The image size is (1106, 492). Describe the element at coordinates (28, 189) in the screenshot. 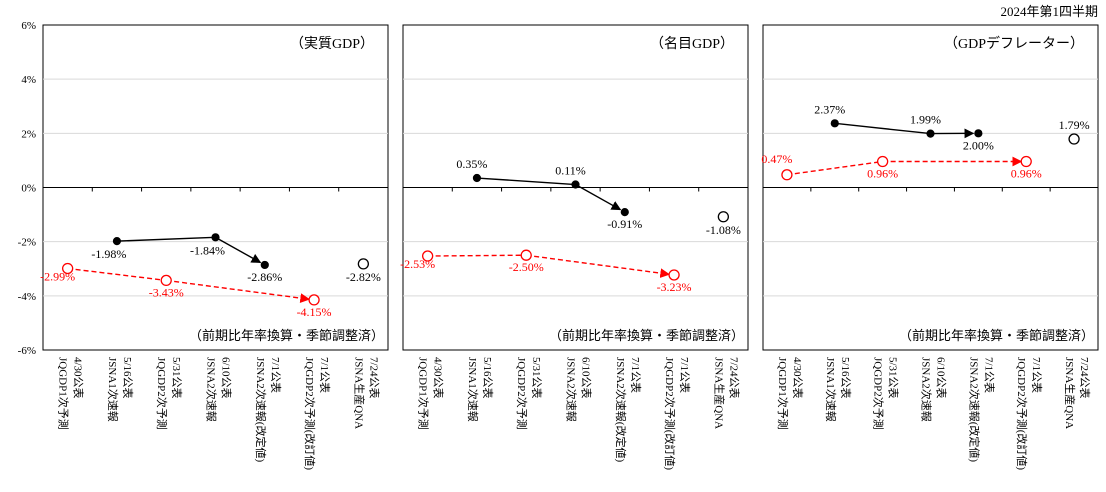

I see `y-tick-label: 0%` at that location.